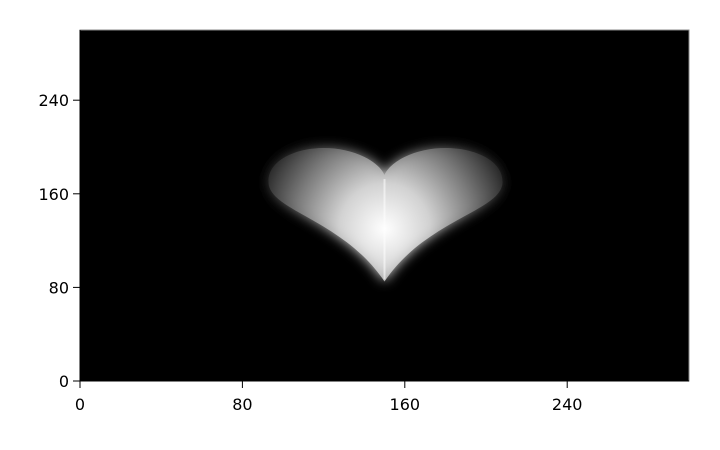 The image size is (720, 450). I want to click on heatmap-heart-shape, so click(385, 214).